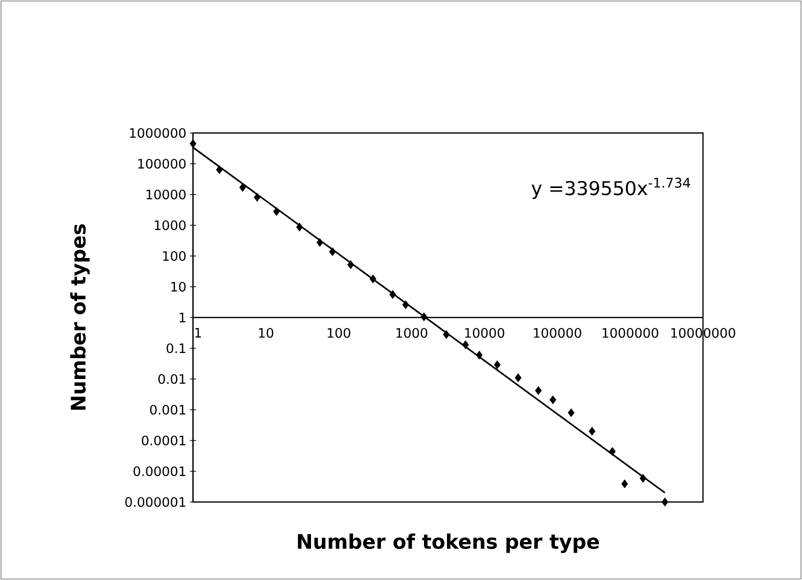 Image resolution: width=802 pixels, height=580 pixels. What do you see at coordinates (448, 544) in the screenshot?
I see `x-axis-title: Number of tokens per type` at bounding box center [448, 544].